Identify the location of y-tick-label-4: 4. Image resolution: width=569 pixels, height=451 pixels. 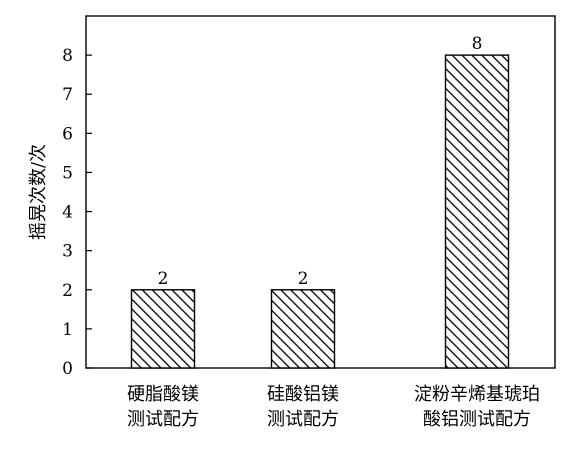
(67, 213).